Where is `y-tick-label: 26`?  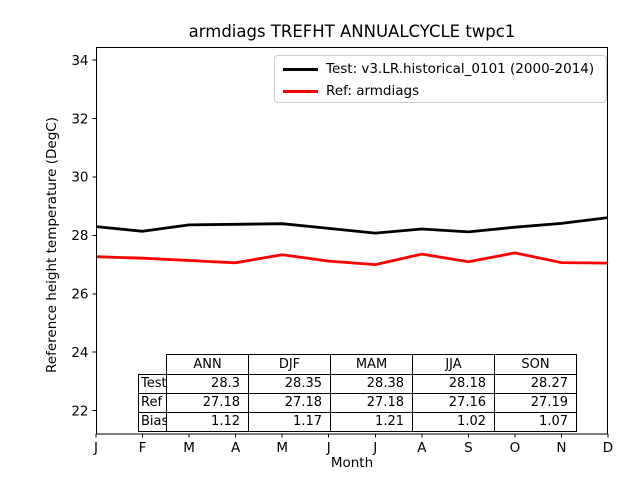
y-tick-label: 26 is located at coordinates (79, 295).